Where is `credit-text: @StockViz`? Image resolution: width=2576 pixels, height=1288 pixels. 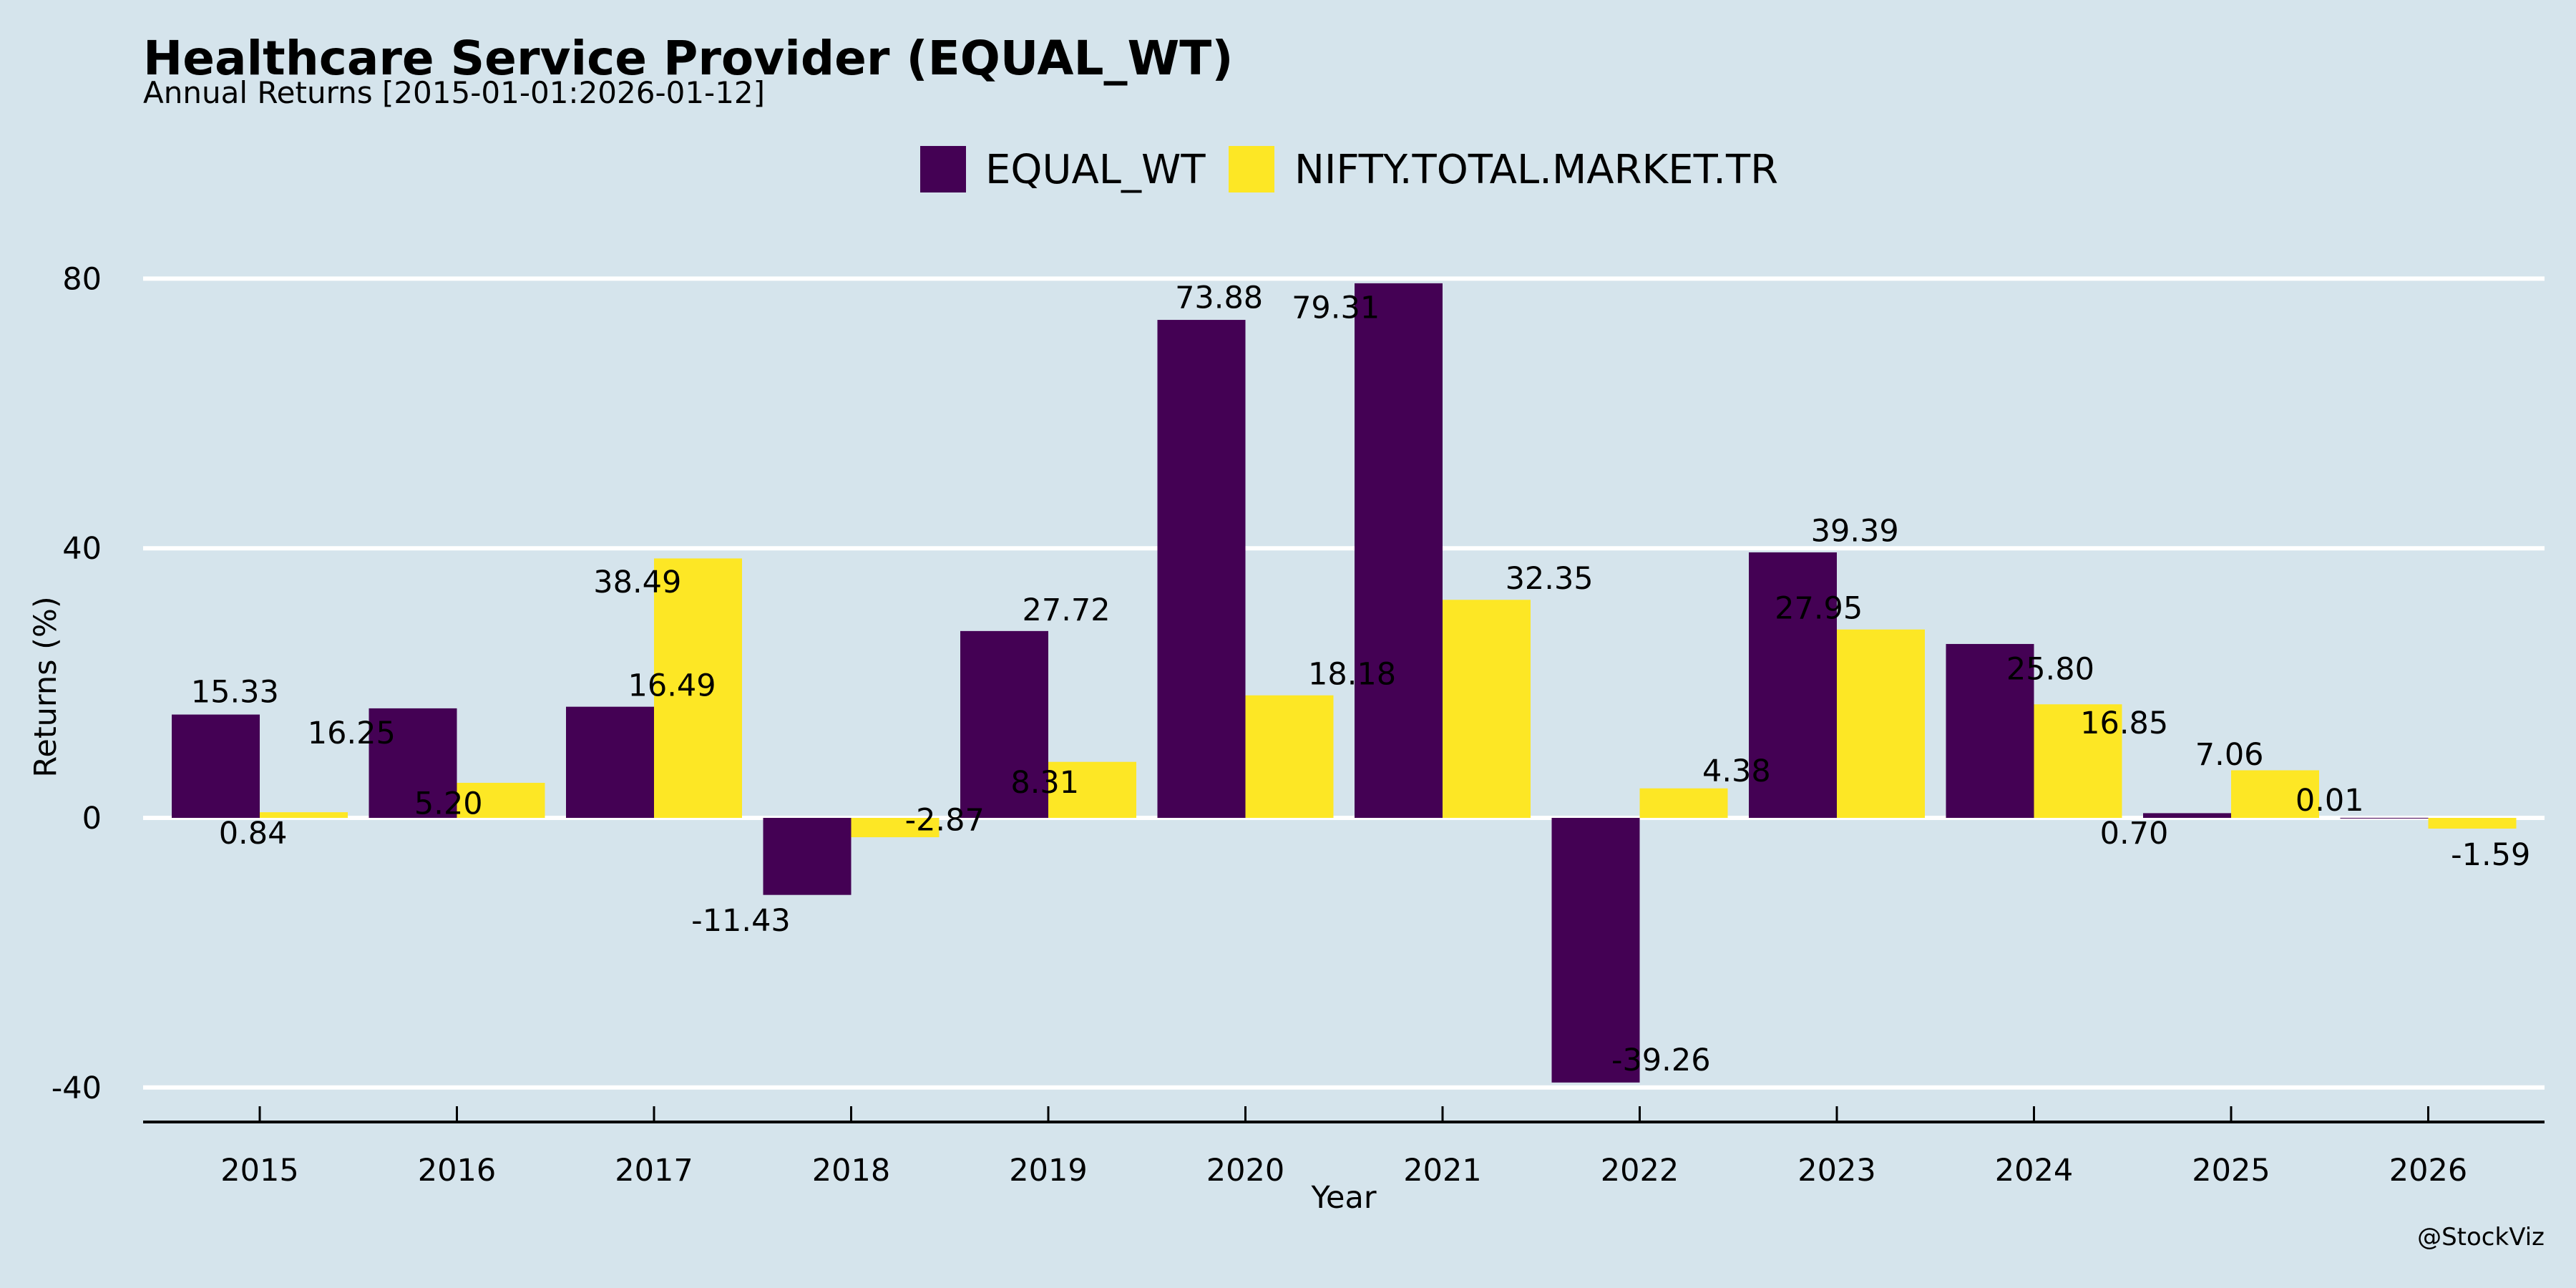 credit-text: @StockViz is located at coordinates (2481, 1237).